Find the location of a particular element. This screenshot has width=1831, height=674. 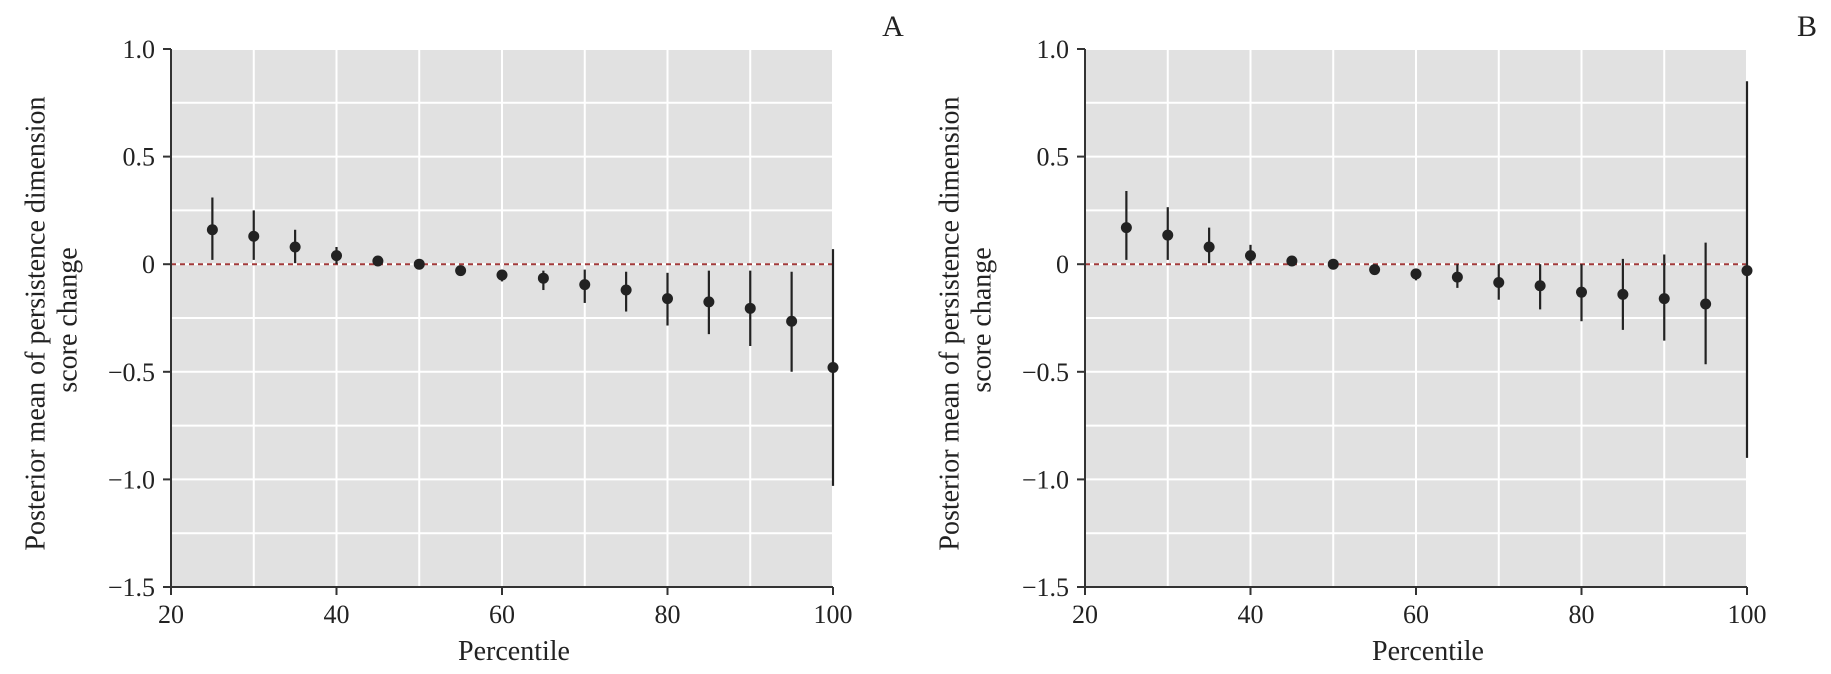

panel-a-y-axis-title-line-1: Posterior mean of persistence dimension is located at coordinates (35, 323).